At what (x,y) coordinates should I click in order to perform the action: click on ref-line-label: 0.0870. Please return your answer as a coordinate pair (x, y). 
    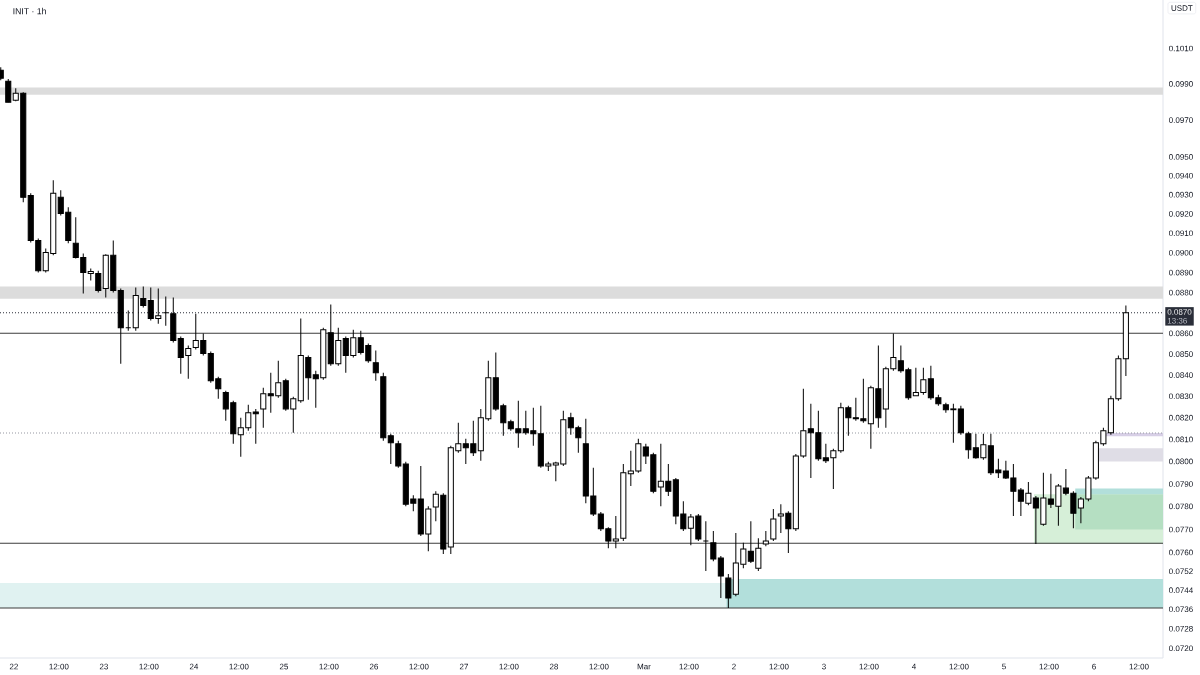
    Looking at the image, I should click on (1179, 312).